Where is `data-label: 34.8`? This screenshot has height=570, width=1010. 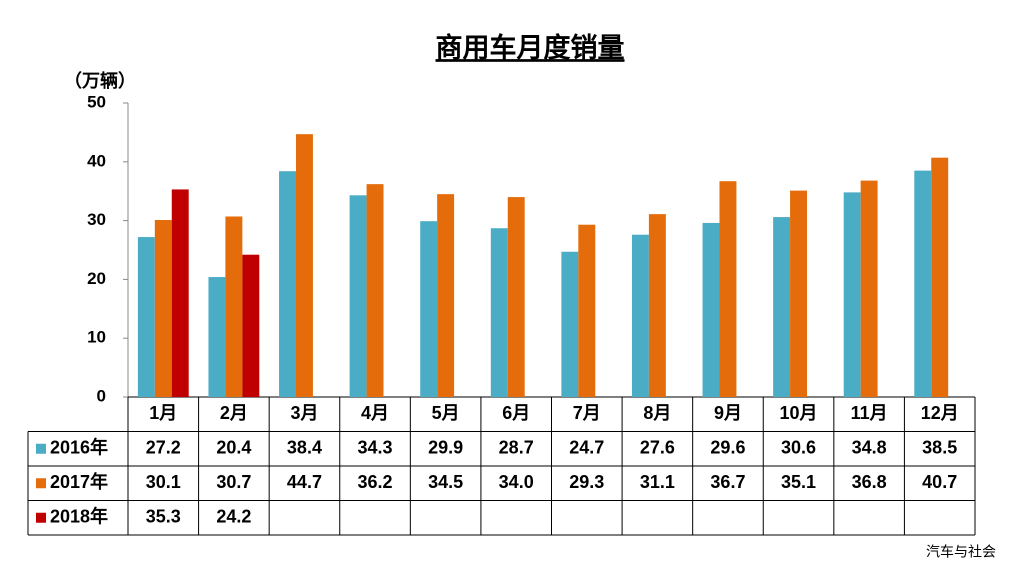 data-label: 34.8 is located at coordinates (869, 448).